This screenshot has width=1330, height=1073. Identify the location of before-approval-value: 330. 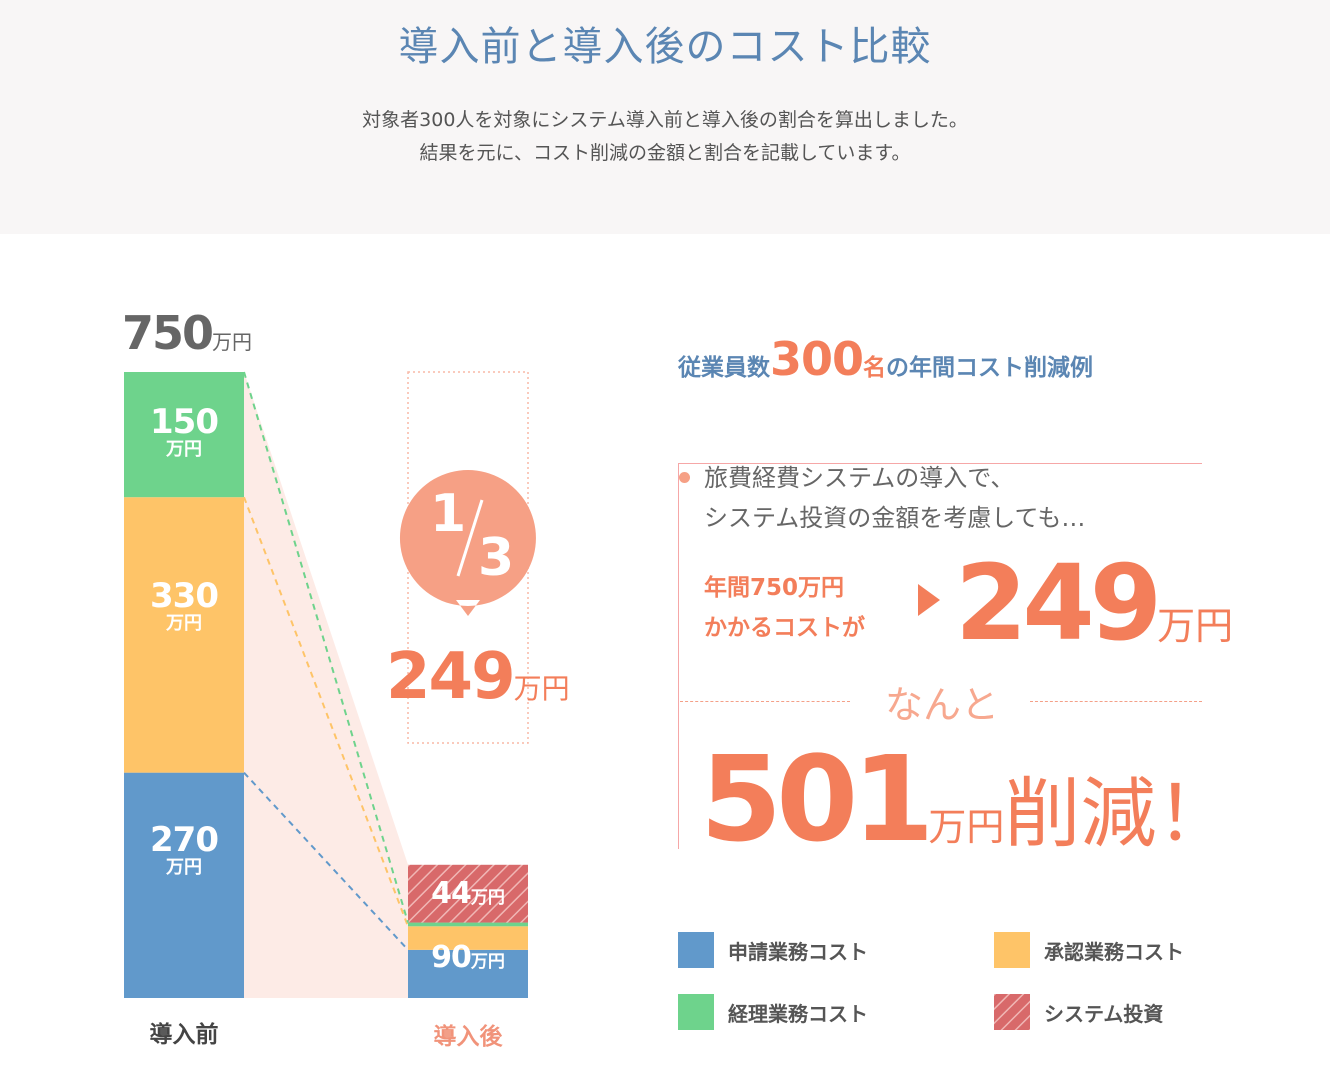
(184, 596).